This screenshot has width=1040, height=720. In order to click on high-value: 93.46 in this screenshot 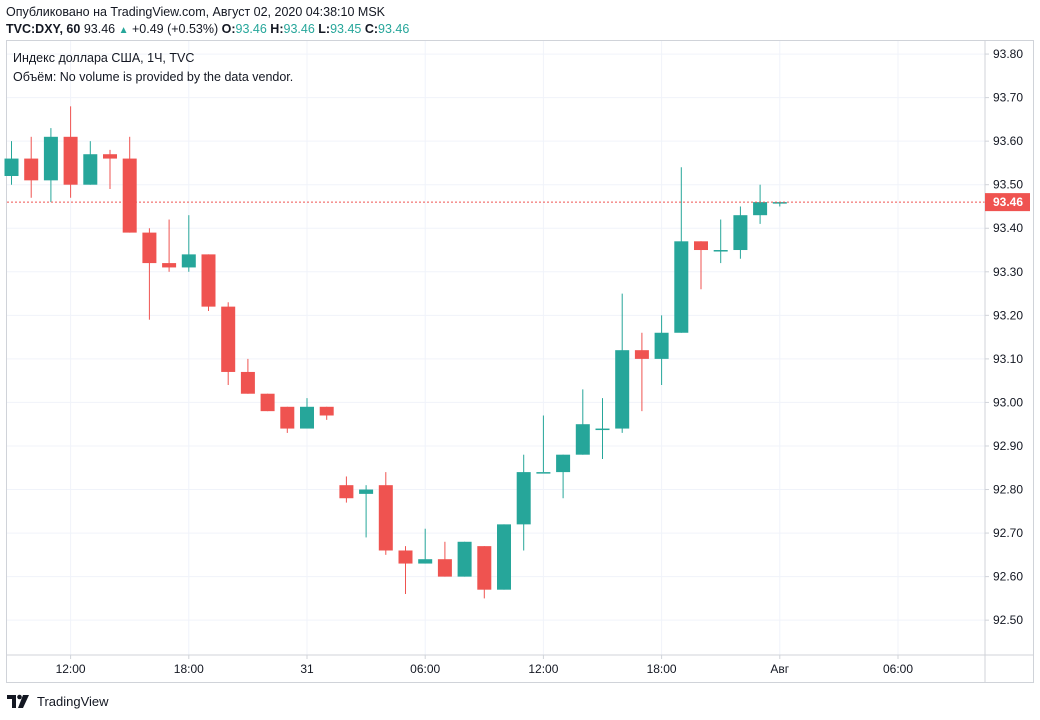, I will do `click(299, 29)`.